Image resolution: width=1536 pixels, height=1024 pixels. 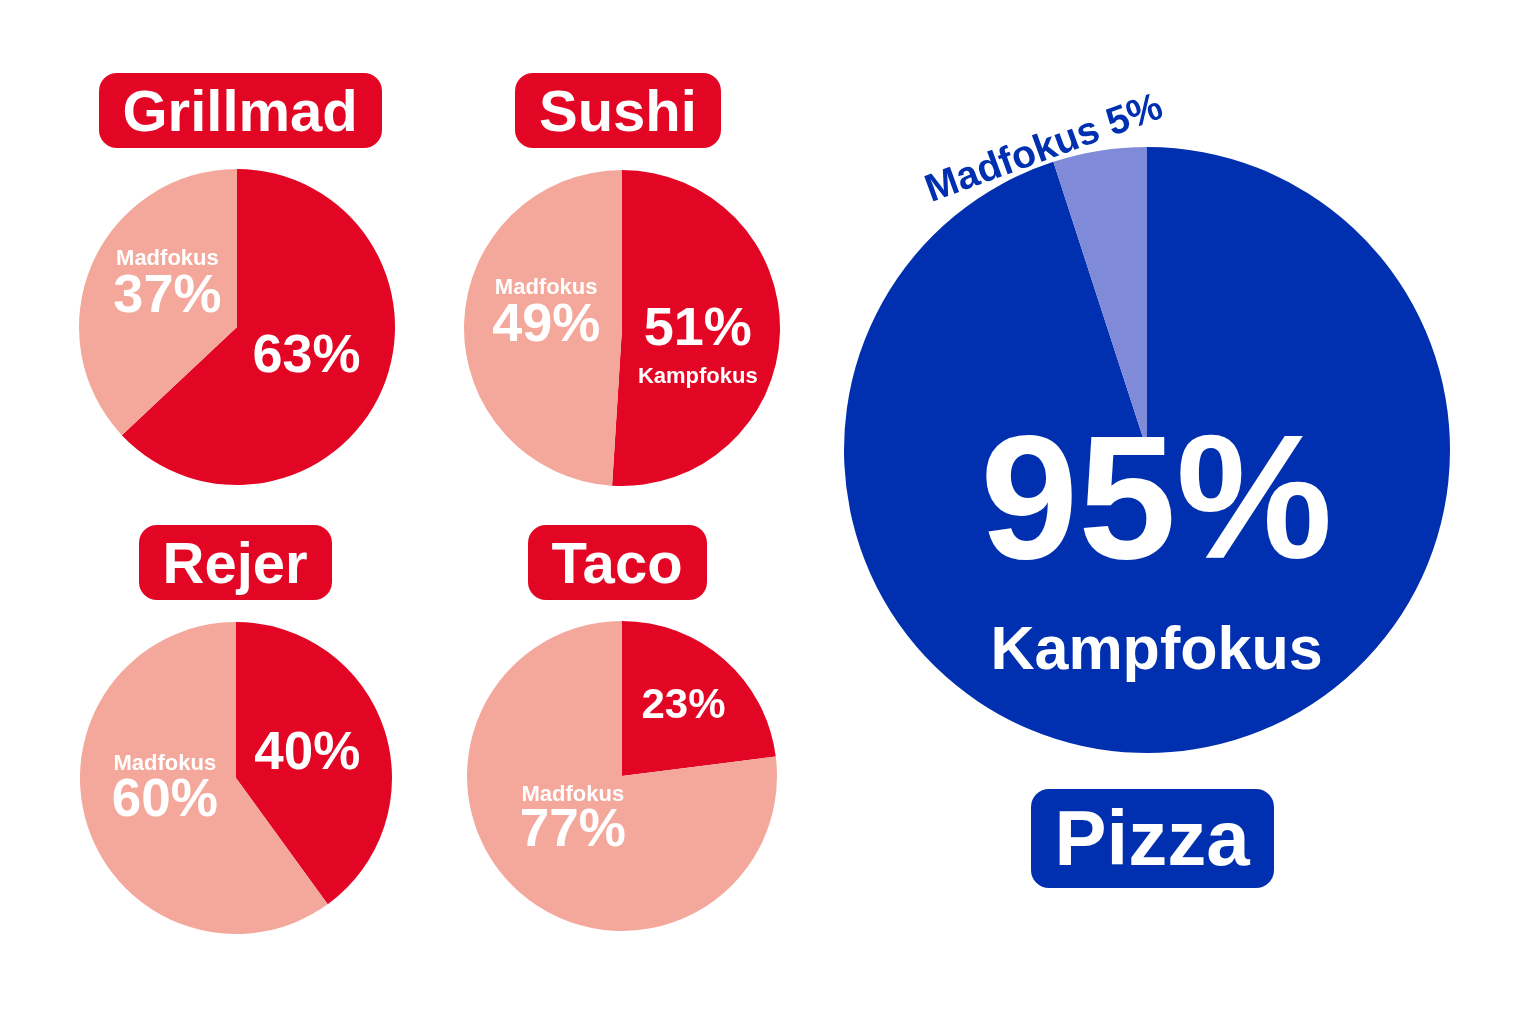 What do you see at coordinates (1152, 838) in the screenshot?
I see `text: Pizza` at bounding box center [1152, 838].